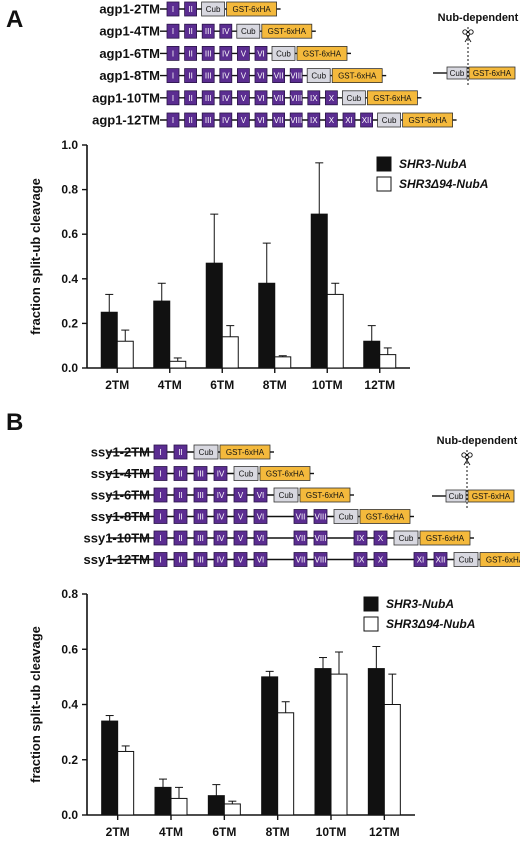 The image size is (520, 841). I want to click on nub-inset-gst-box, so click(491, 496).